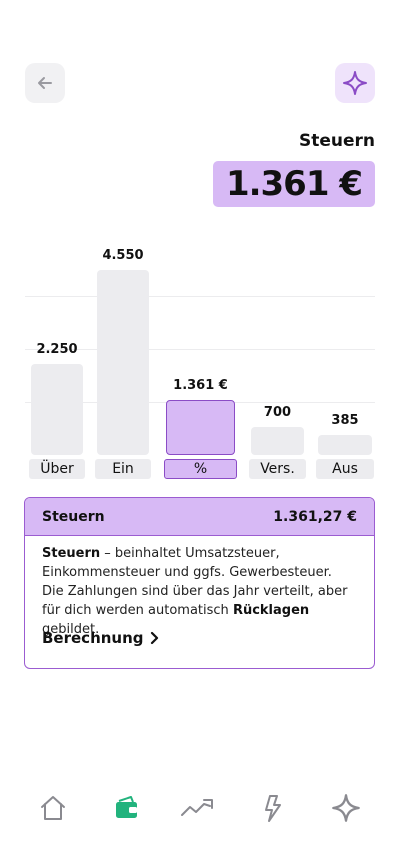 The image size is (400, 867). What do you see at coordinates (200, 469) in the screenshot?
I see `category-tab: %` at bounding box center [200, 469].